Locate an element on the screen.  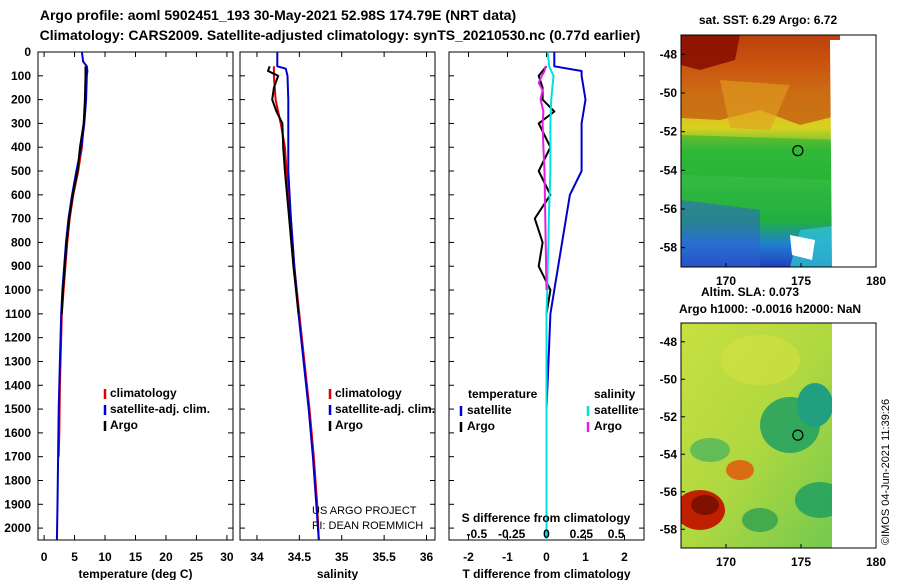
x-tick-label: 34.5 is located at coordinates (300, 557).